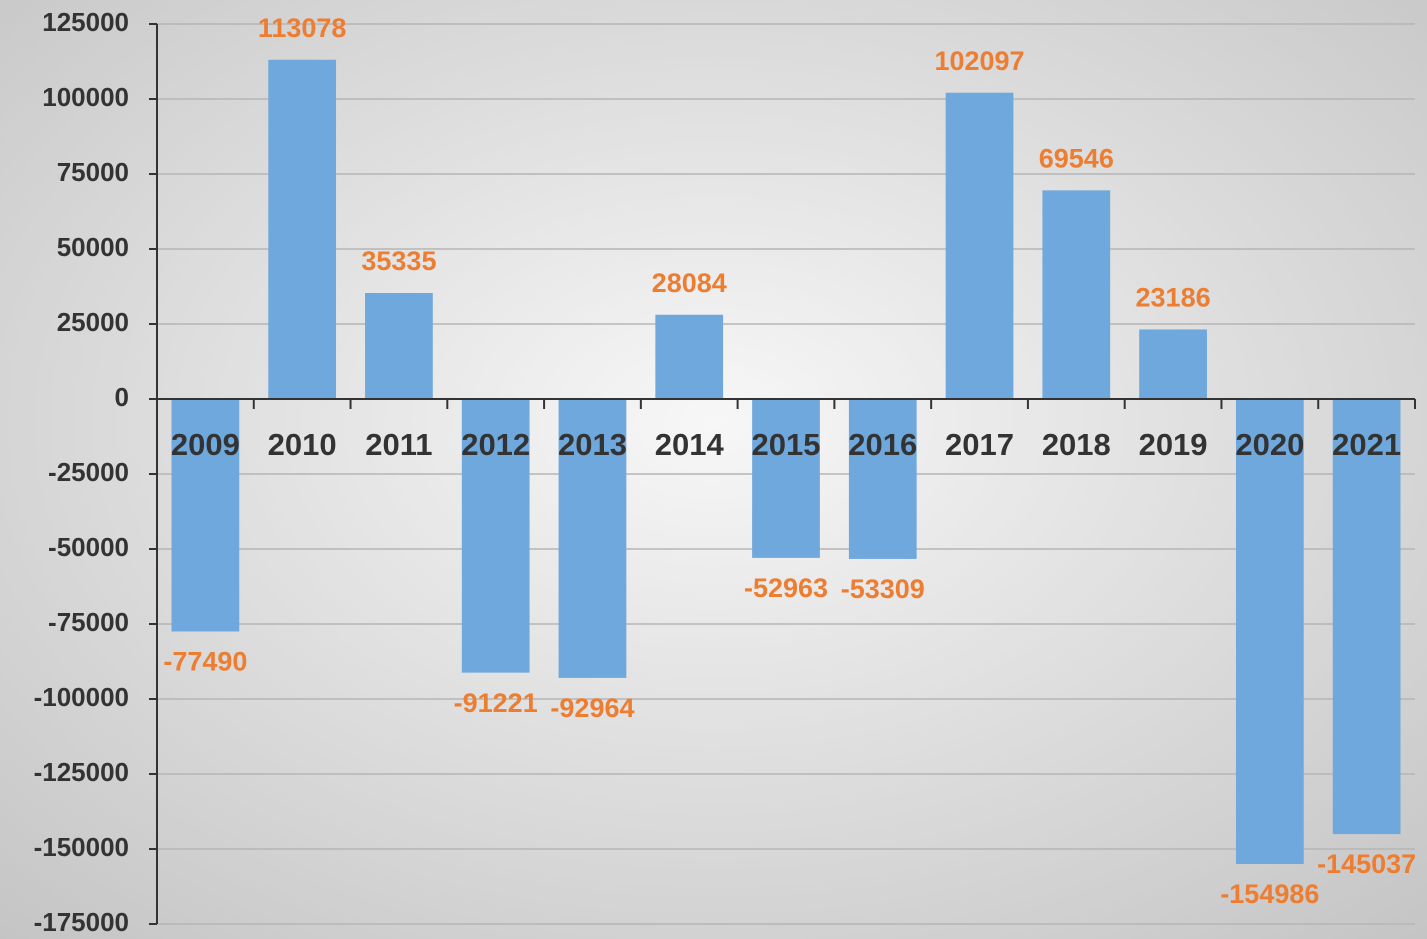 This screenshot has height=939, width=1427. What do you see at coordinates (1366, 444) in the screenshot?
I see `x-tick-label: 2021` at bounding box center [1366, 444].